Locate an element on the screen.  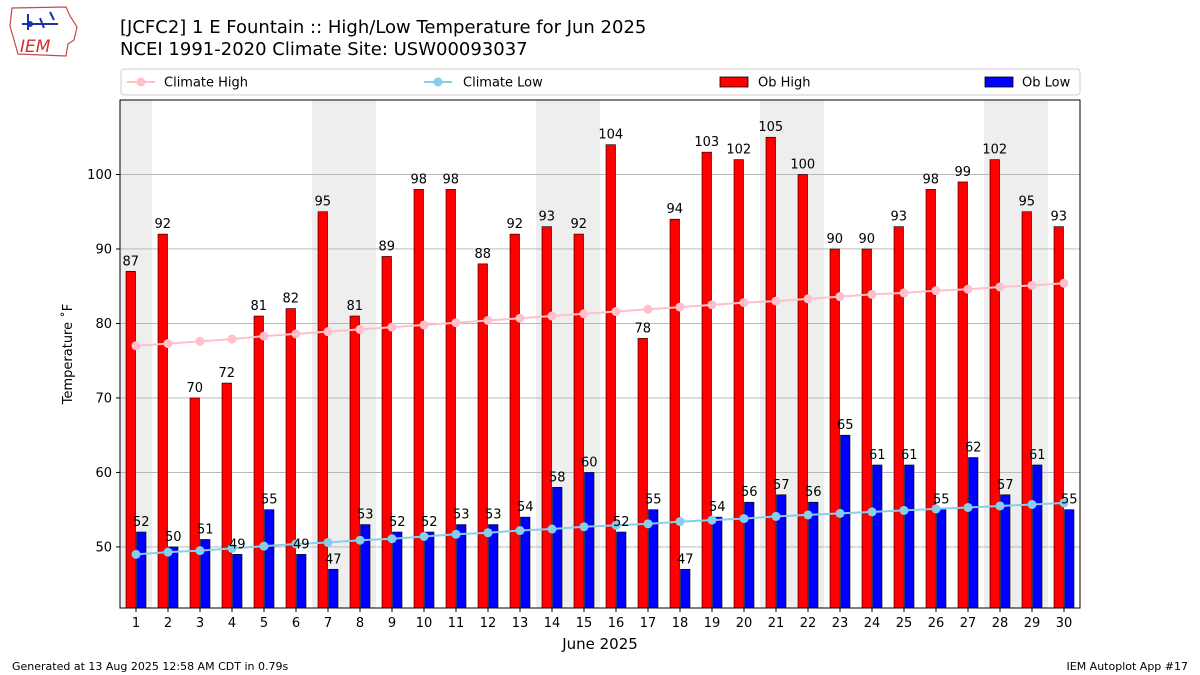
climate-low-path is located at coordinates (600, 528).